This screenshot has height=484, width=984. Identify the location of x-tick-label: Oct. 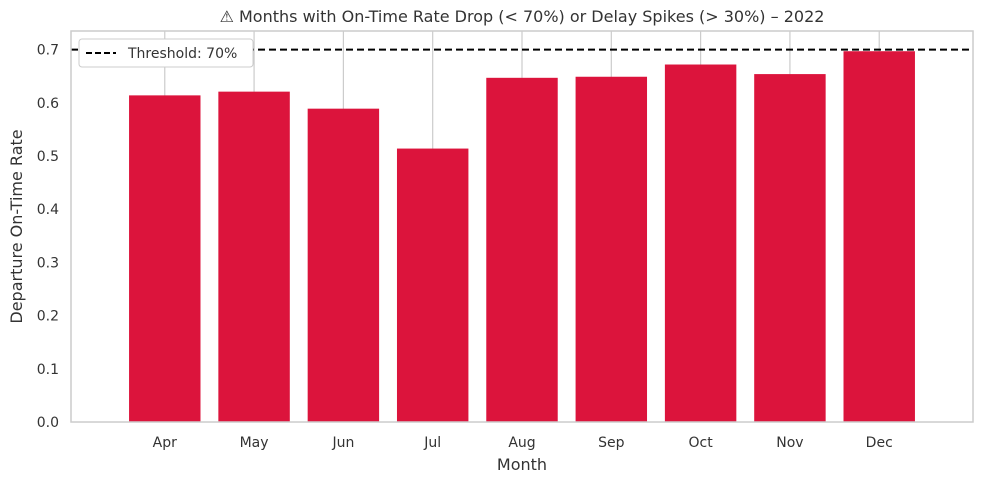
(701, 443).